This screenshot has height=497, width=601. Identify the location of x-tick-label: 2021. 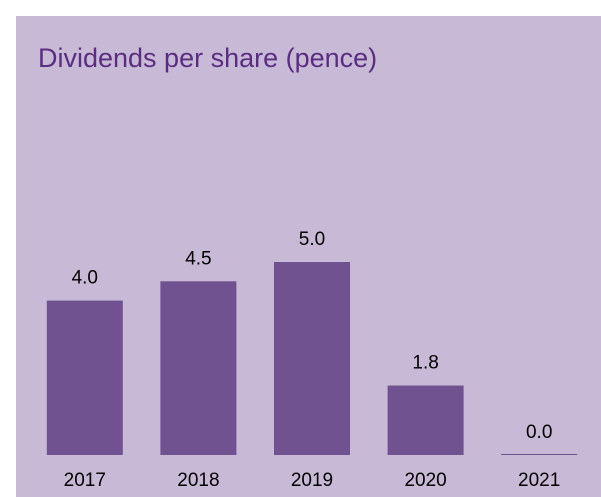
(539, 480).